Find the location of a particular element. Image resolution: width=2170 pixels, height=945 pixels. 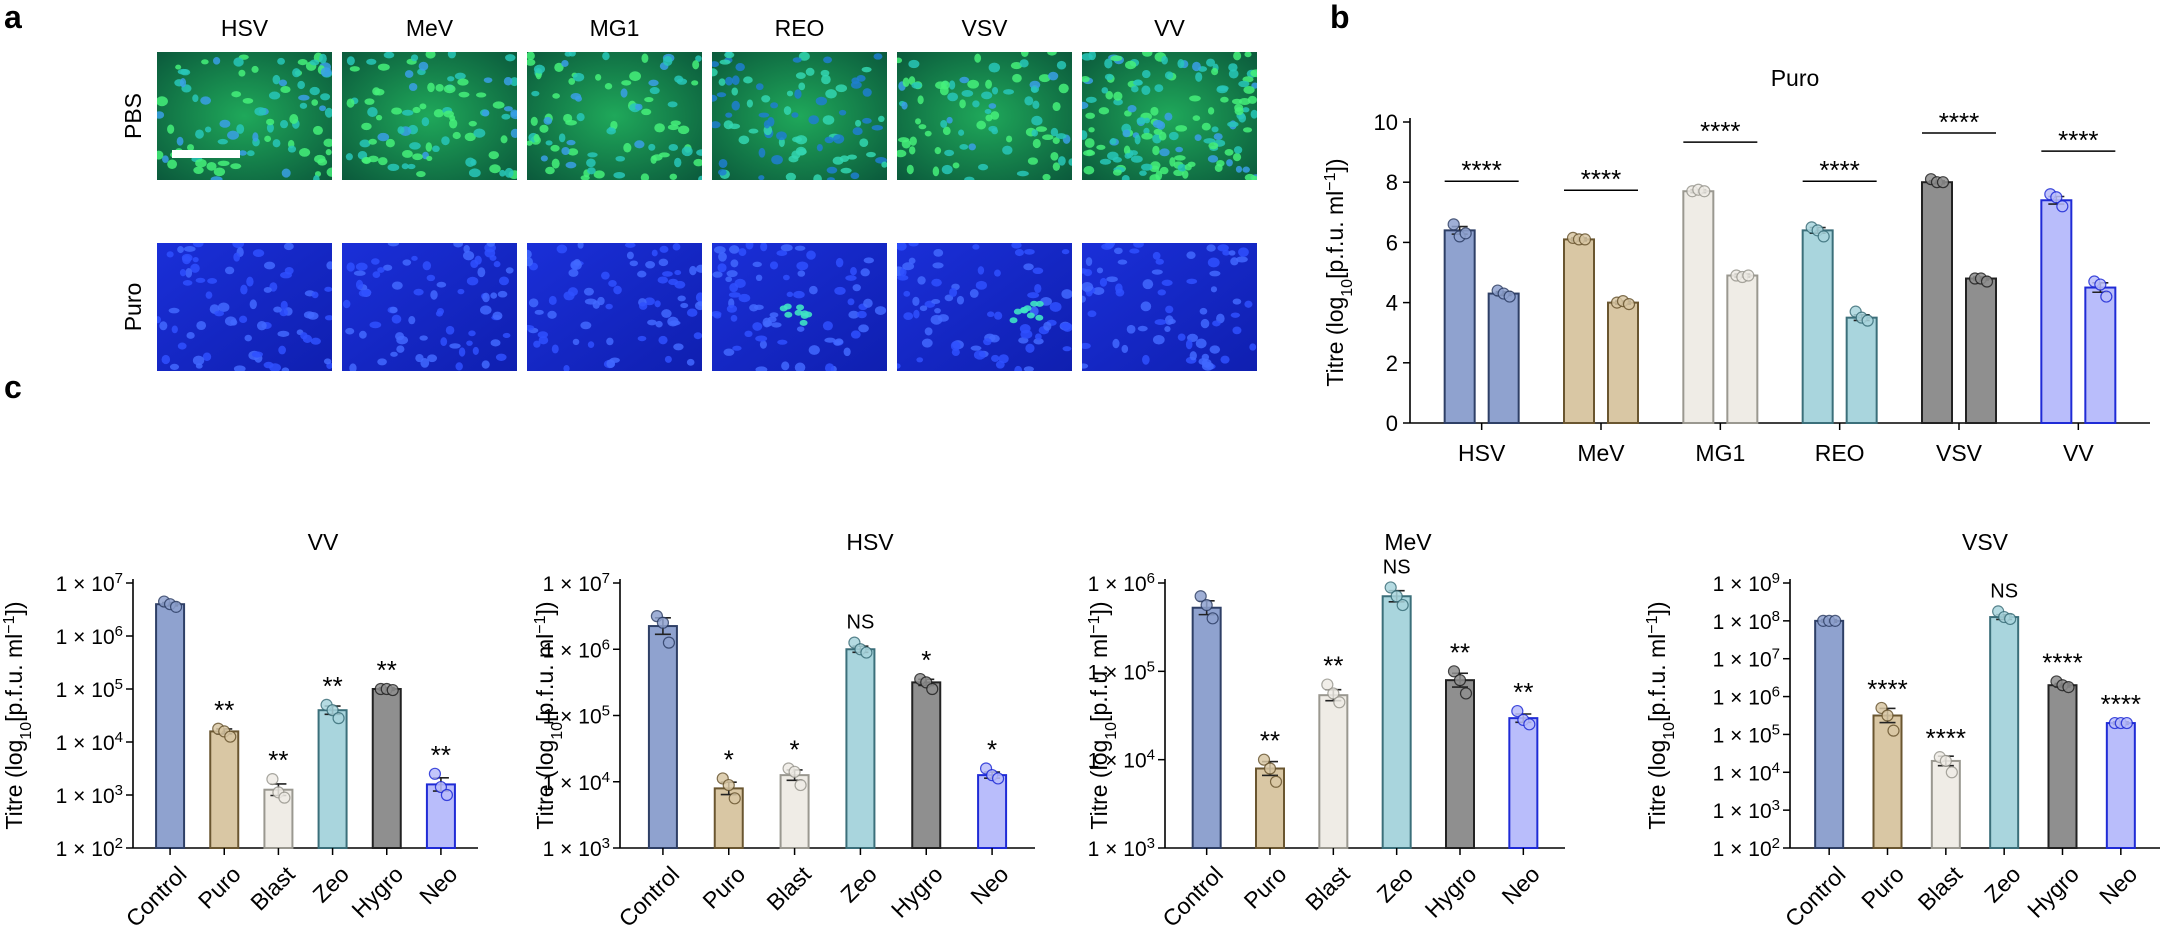

panel-a-column-mg1: MG1 is located at coordinates (615, 28).